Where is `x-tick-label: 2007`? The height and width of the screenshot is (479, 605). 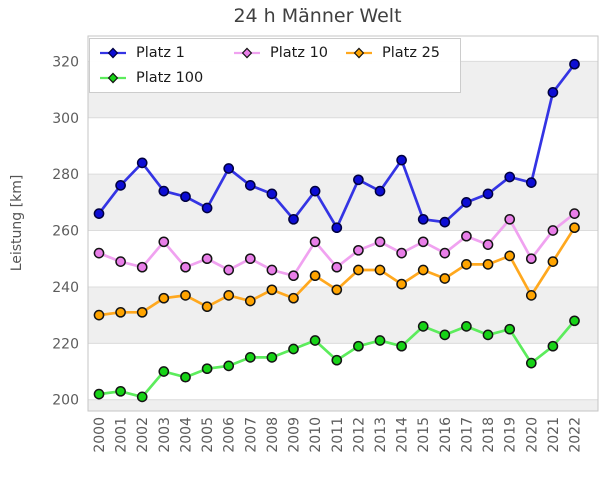
x-tick-label: 2007 is located at coordinates (251, 435).